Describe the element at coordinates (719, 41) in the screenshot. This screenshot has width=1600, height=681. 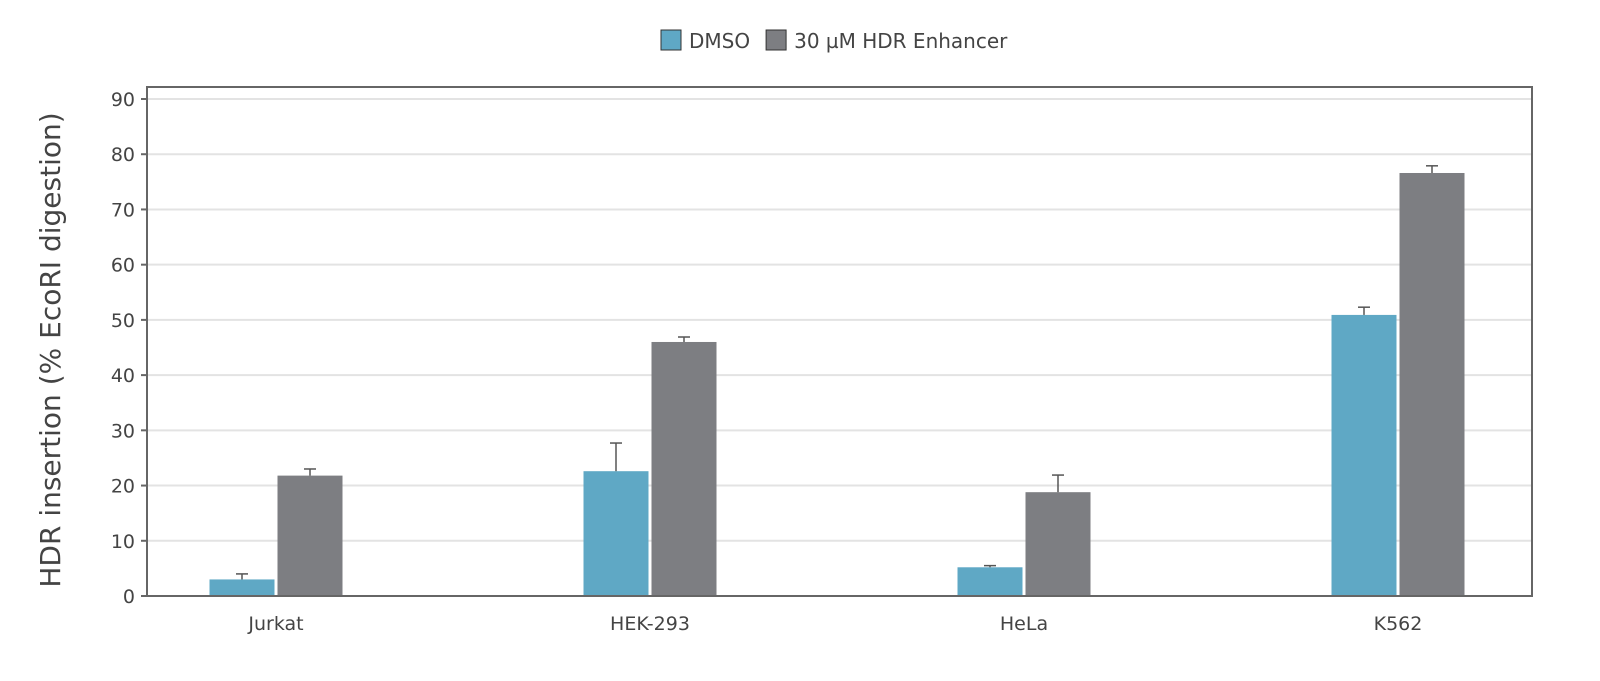
I see `legend-label: DMSO` at that location.